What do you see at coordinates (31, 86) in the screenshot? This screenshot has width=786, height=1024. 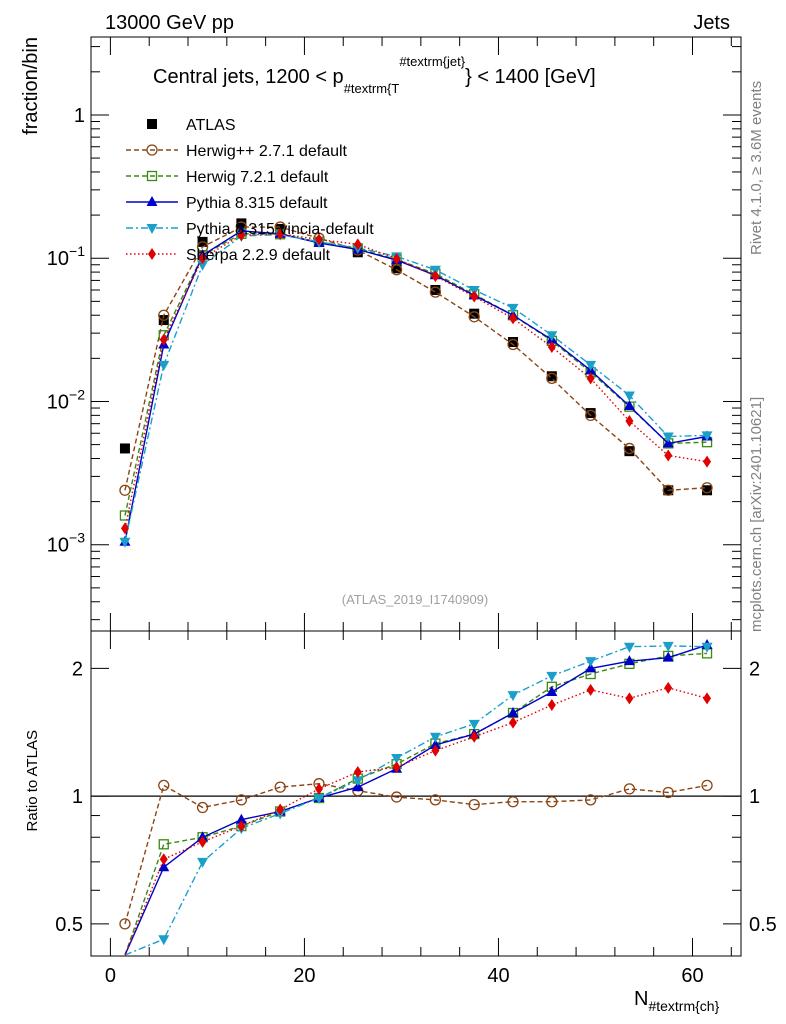 I see `main-ylabel: fraction/bin` at bounding box center [31, 86].